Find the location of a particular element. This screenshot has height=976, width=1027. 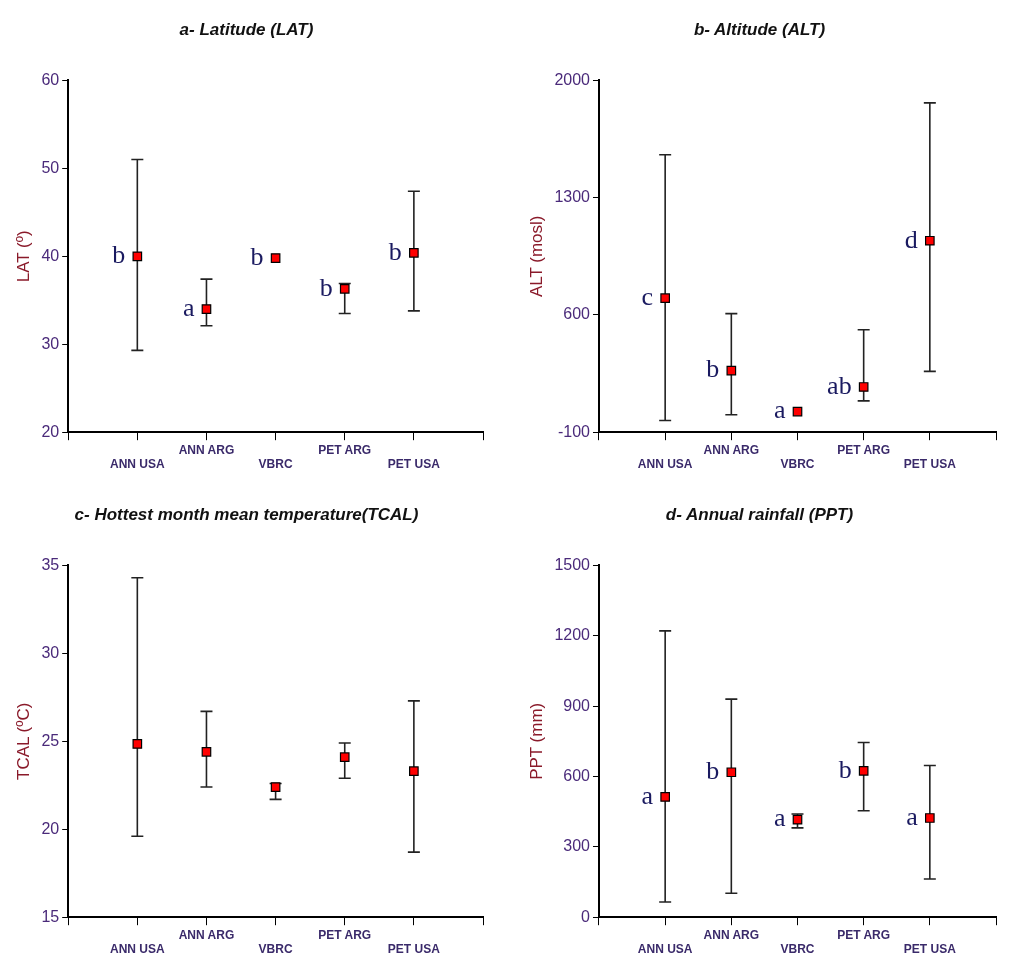

y-tick-label: 25 is located at coordinates (50, 740).